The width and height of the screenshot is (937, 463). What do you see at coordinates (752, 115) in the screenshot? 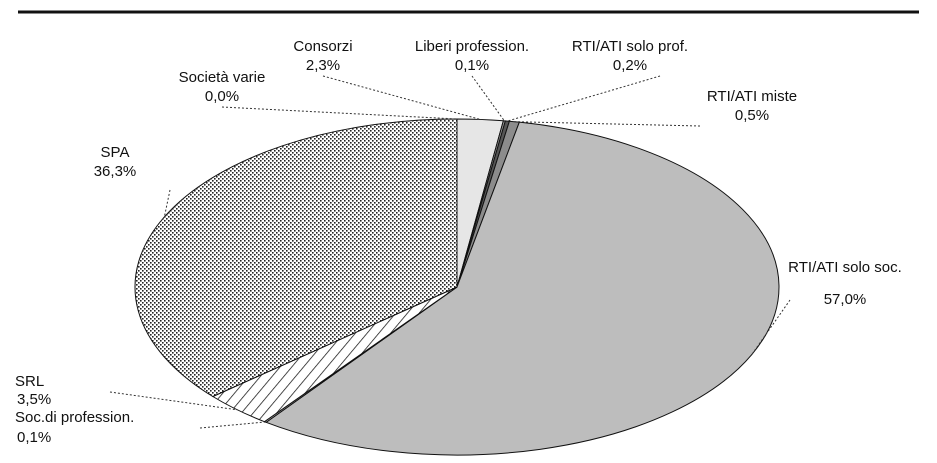
I see `slice-value: 0,5%` at bounding box center [752, 115].